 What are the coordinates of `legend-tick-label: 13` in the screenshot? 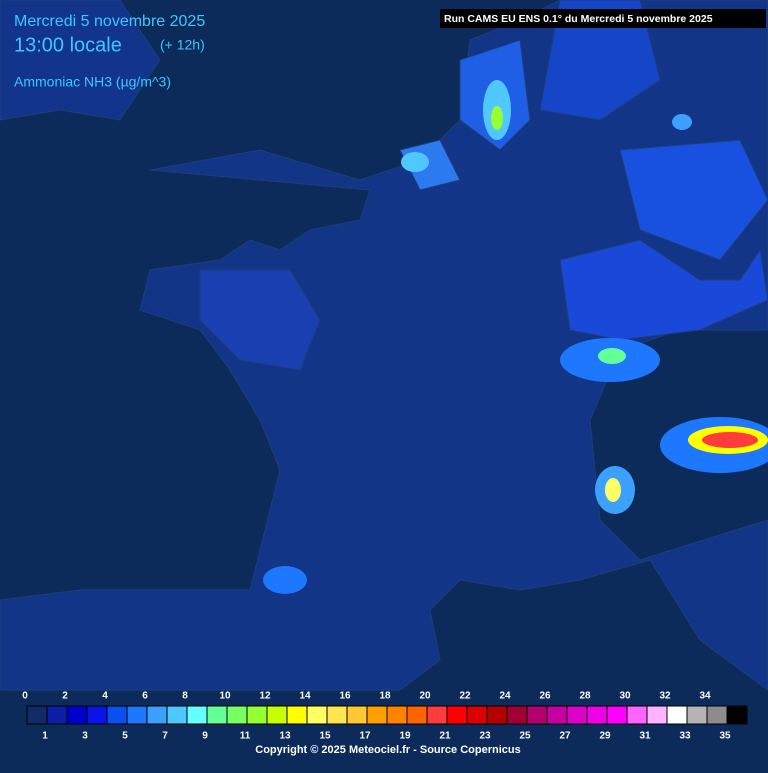 It's located at (285, 736).